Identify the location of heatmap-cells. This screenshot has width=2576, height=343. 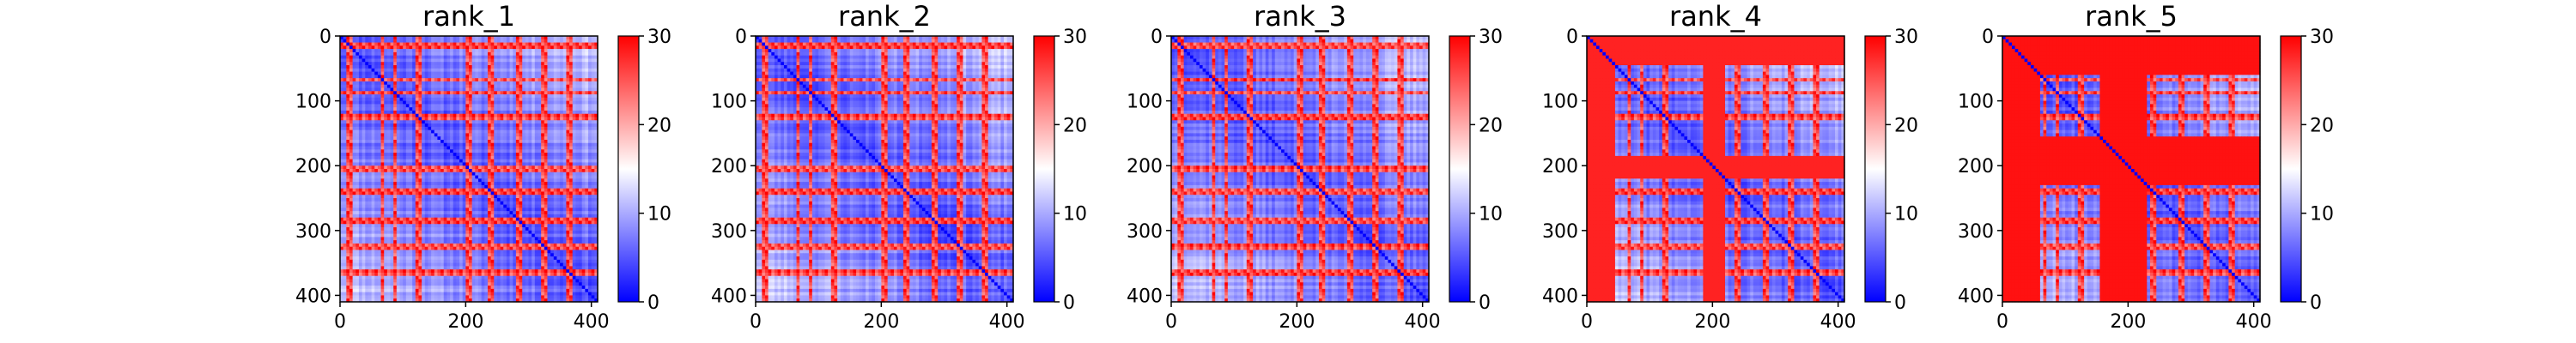
(469, 169).